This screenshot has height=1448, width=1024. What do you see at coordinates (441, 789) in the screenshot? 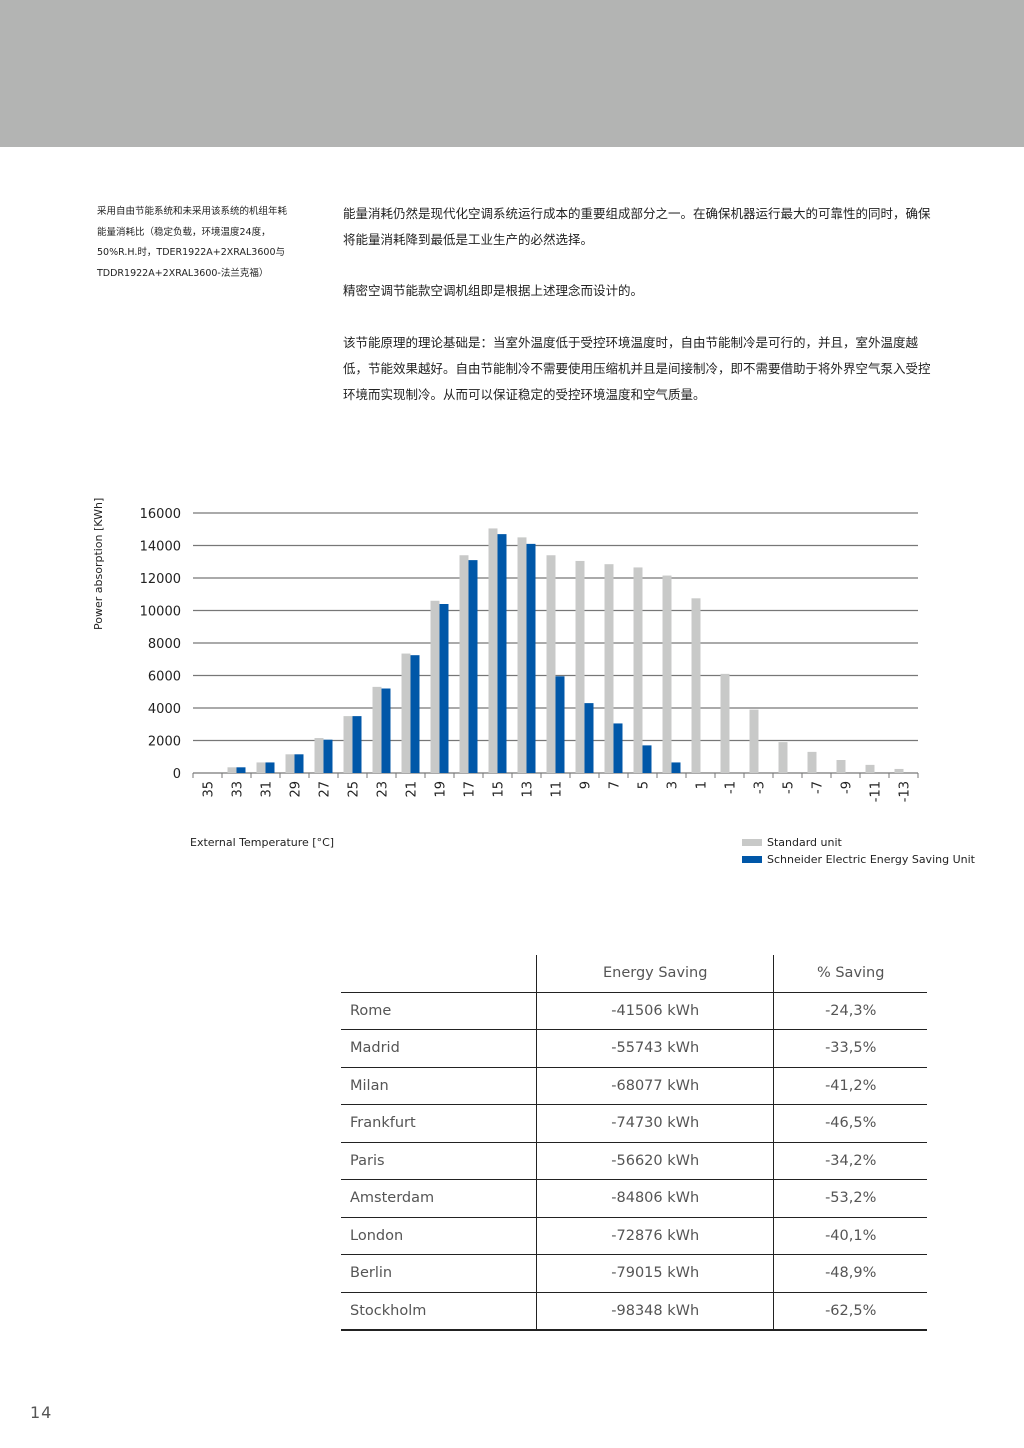
I see `x-tick-label: 19` at bounding box center [441, 789].